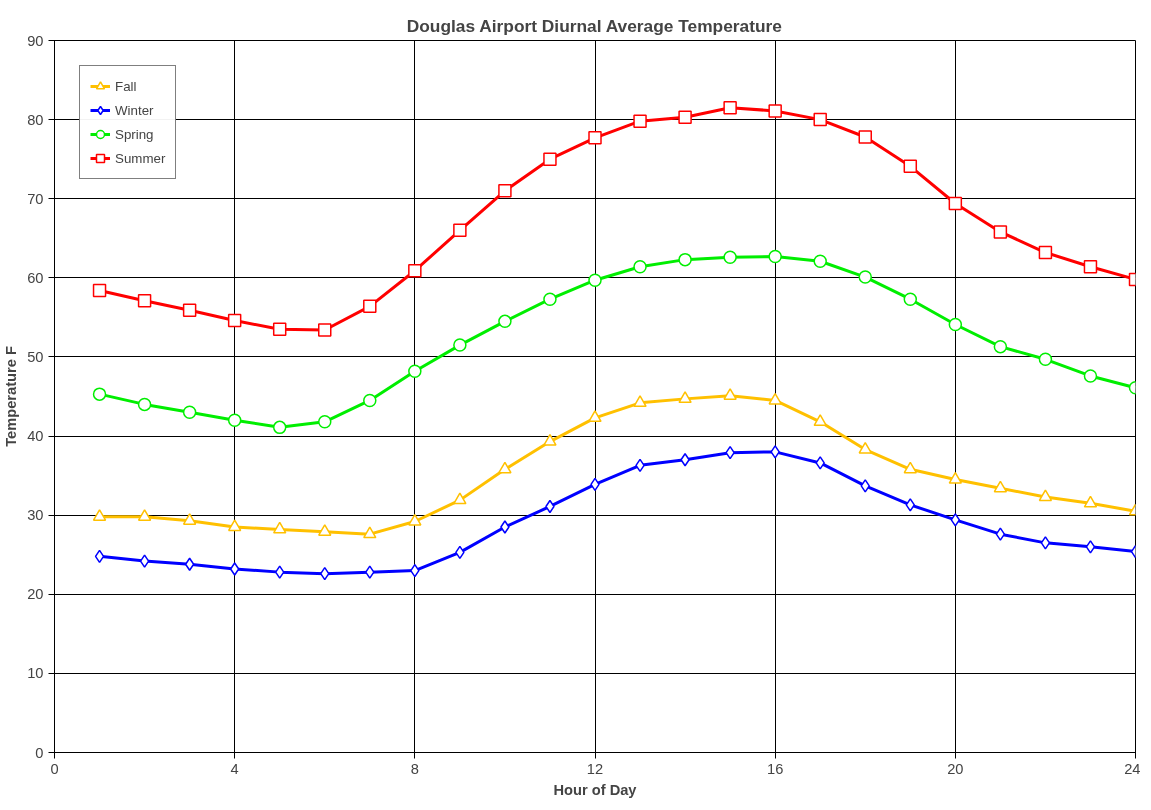 The image size is (1151, 810). What do you see at coordinates (11, 396) in the screenshot?
I see `y-axis-title: Temperature F` at bounding box center [11, 396].